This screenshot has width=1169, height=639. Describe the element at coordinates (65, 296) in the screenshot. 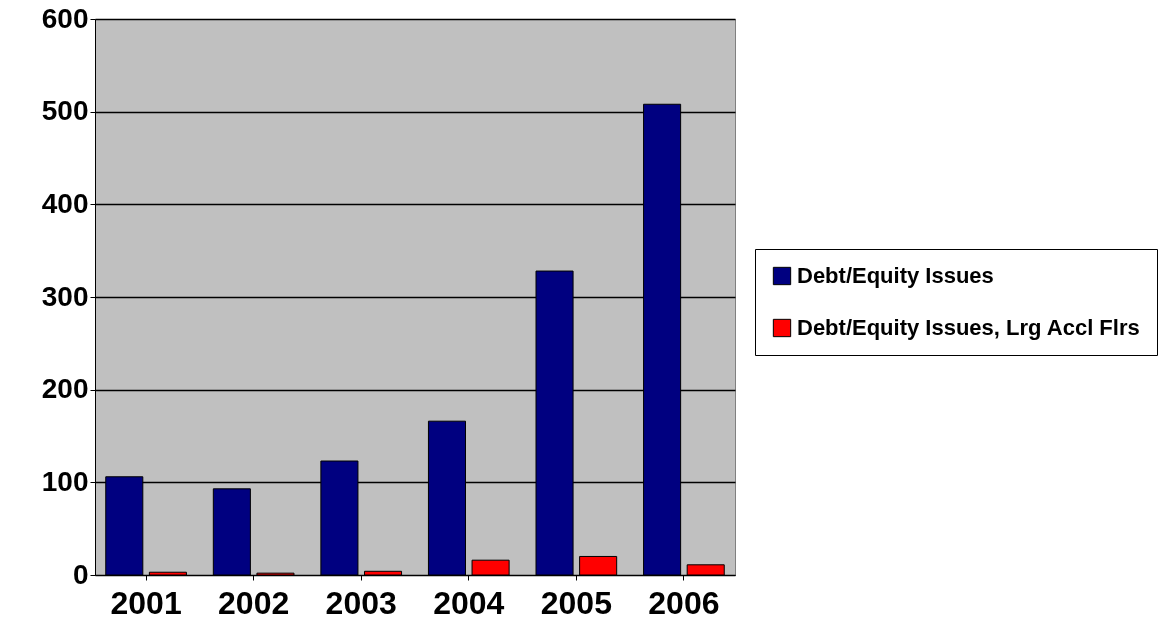

I see `y-tick-label: 300` at that location.